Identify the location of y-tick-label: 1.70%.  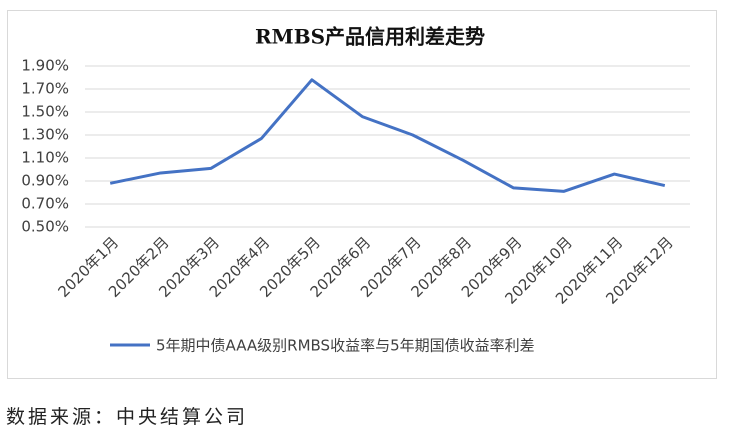
(45, 89).